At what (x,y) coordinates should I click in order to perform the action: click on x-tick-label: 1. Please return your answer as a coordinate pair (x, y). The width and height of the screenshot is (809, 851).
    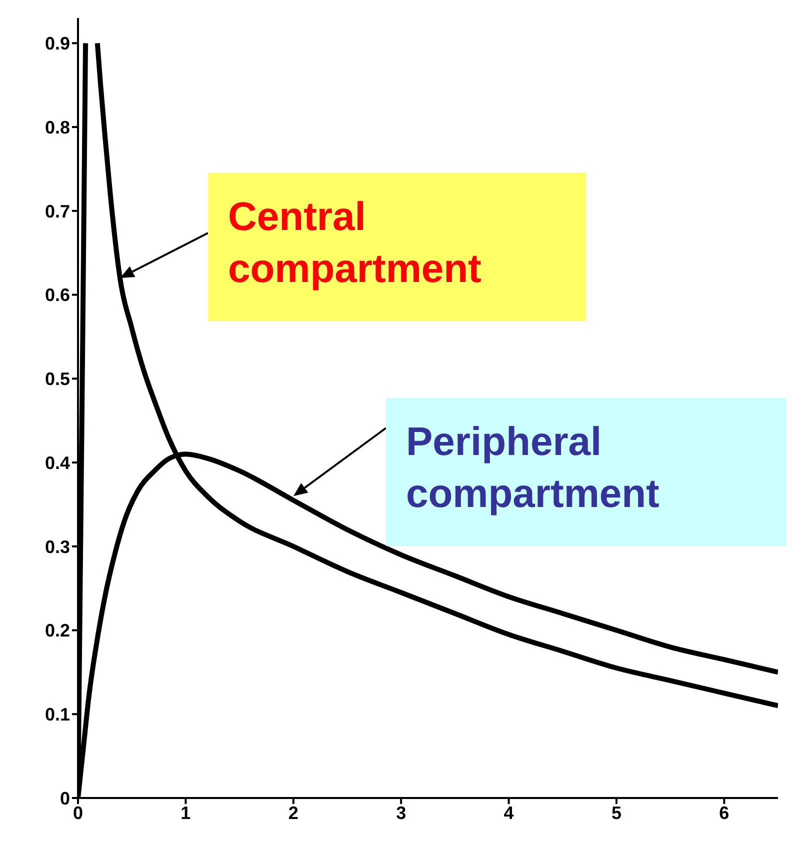
    Looking at the image, I should click on (185, 812).